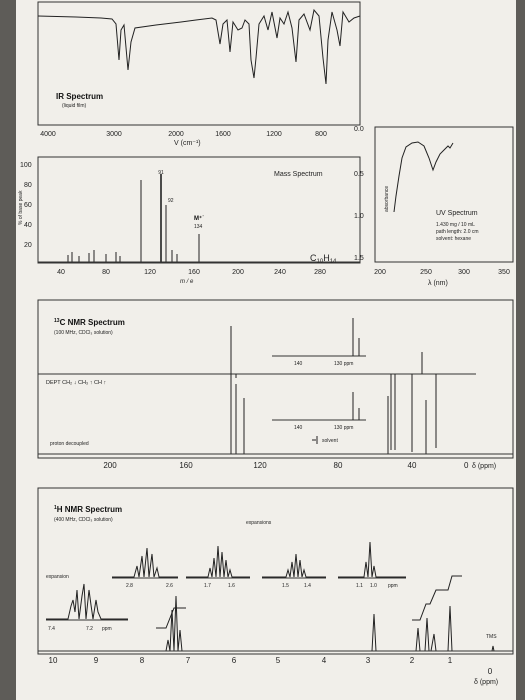  I want to click on h1-exp1-tick-a: 2.8, so click(129, 586).